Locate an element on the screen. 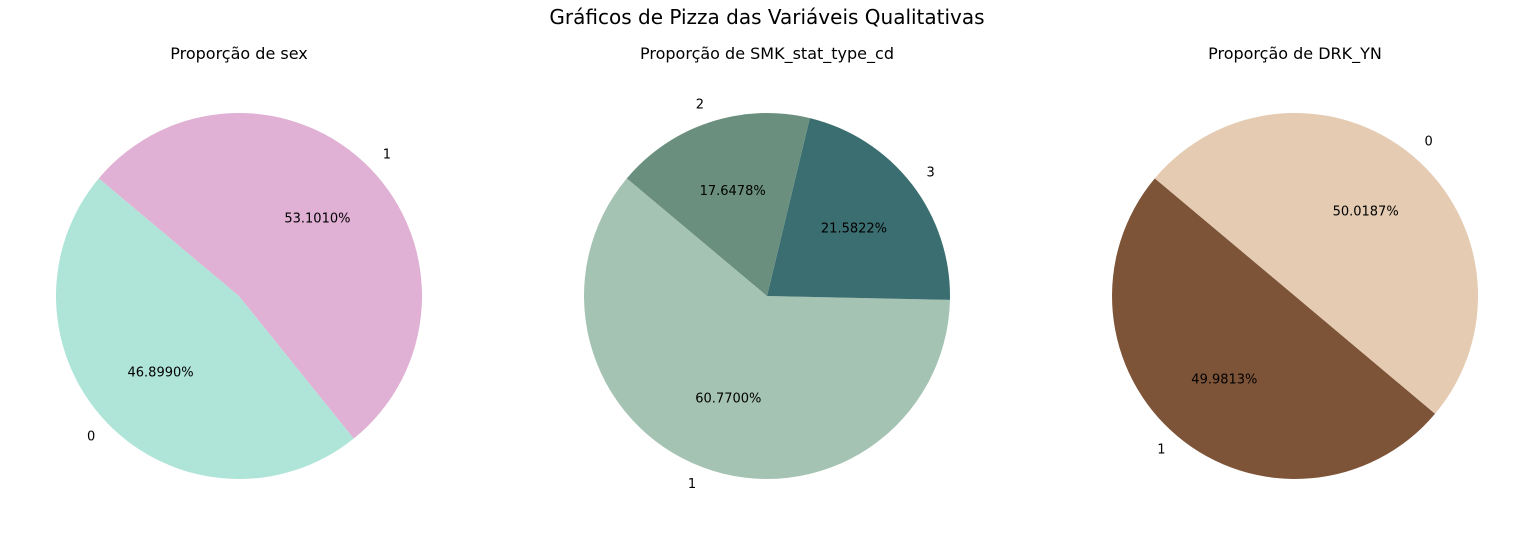 This screenshot has width=1534, height=535. percent-label: 46.8990% is located at coordinates (161, 372).